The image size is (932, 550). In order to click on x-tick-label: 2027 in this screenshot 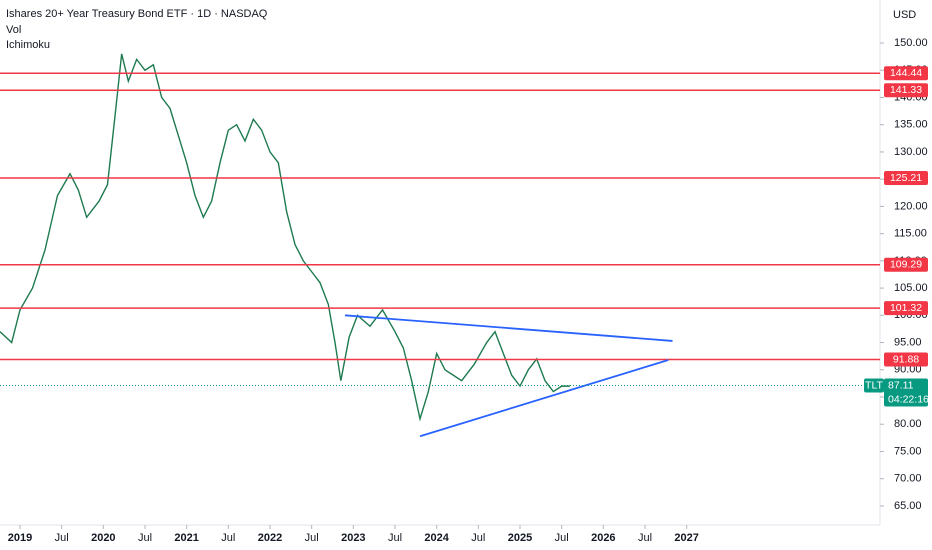, I will do `click(686, 538)`.